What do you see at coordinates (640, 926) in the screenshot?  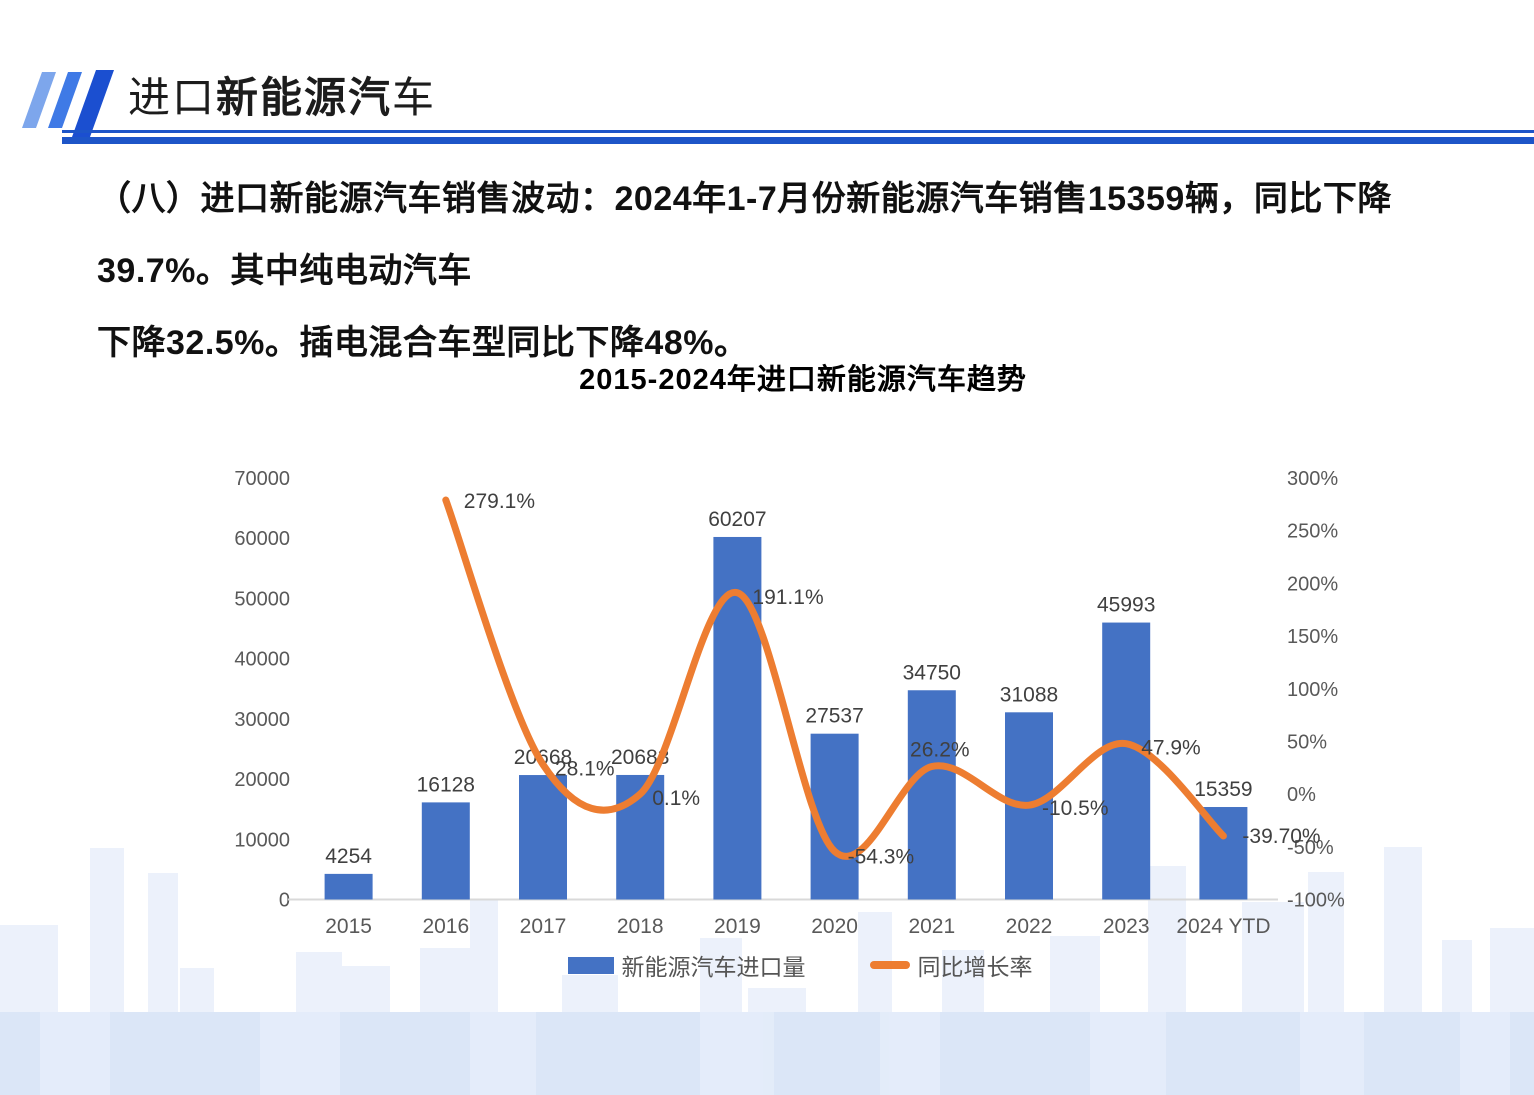 I see `x-axis-category-label: 2018` at bounding box center [640, 926].